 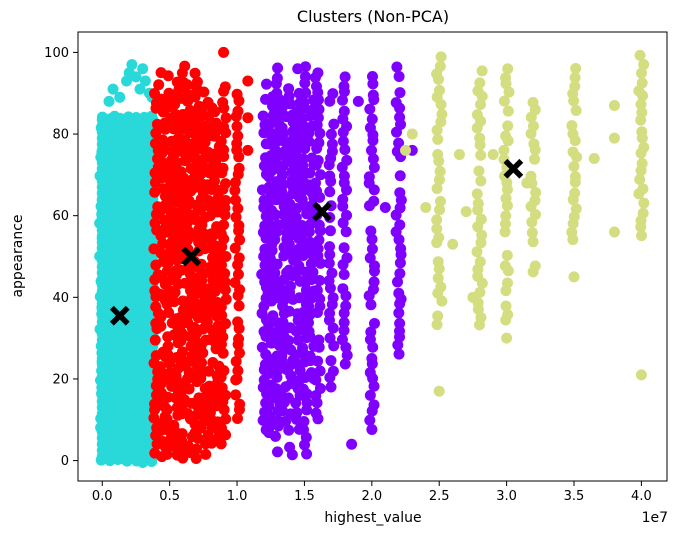 What do you see at coordinates (60, 135) in the screenshot?
I see `y-tick-label: 80` at bounding box center [60, 135].